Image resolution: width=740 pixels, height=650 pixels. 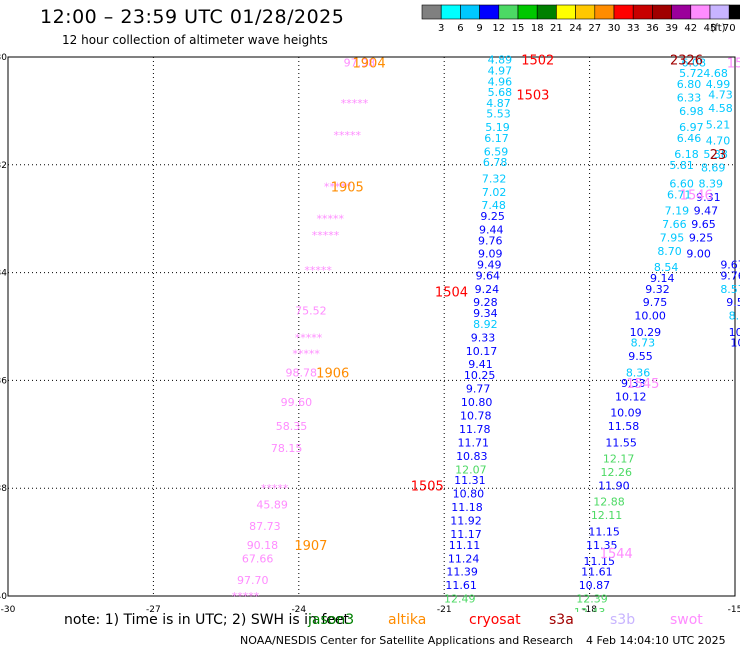 What do you see at coordinates (614, 486) in the screenshot?
I see `data-point-label-s3a: 11.90` at bounding box center [614, 486].